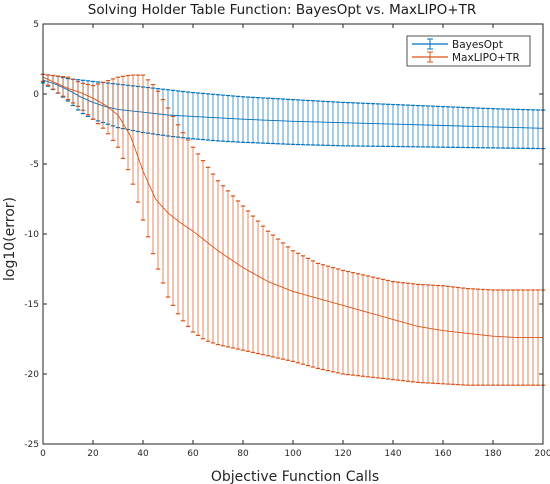 The width and height of the screenshot is (550, 484). Describe the element at coordinates (143, 454) in the screenshot. I see `x-tick-label: 40` at that location.